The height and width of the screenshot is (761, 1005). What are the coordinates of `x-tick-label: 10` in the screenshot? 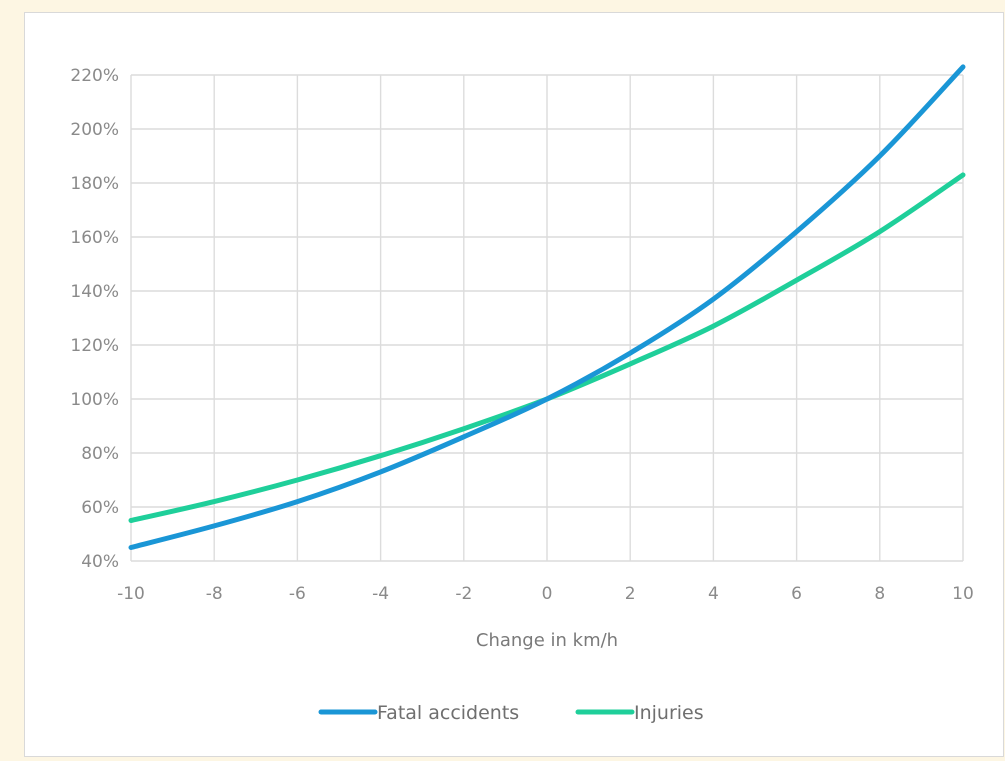 It's located at (963, 594).